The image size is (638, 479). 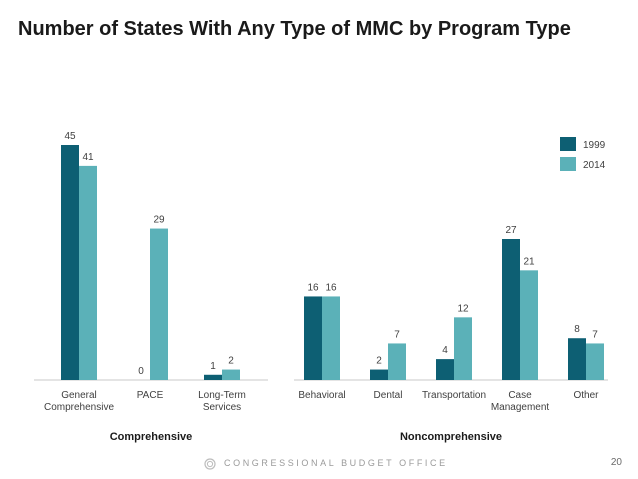 What do you see at coordinates (79, 407) in the screenshot?
I see `category-label: Comprehensive` at bounding box center [79, 407].